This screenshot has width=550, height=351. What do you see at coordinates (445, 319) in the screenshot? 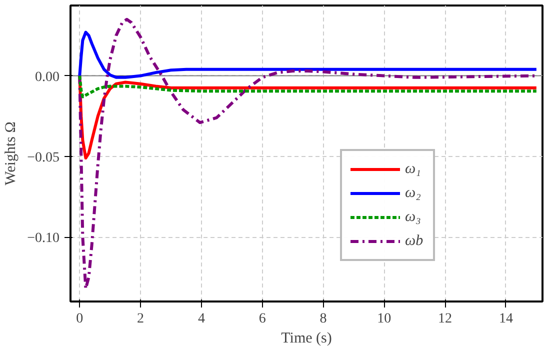
I see `x-tick-label: 12` at bounding box center [445, 319].